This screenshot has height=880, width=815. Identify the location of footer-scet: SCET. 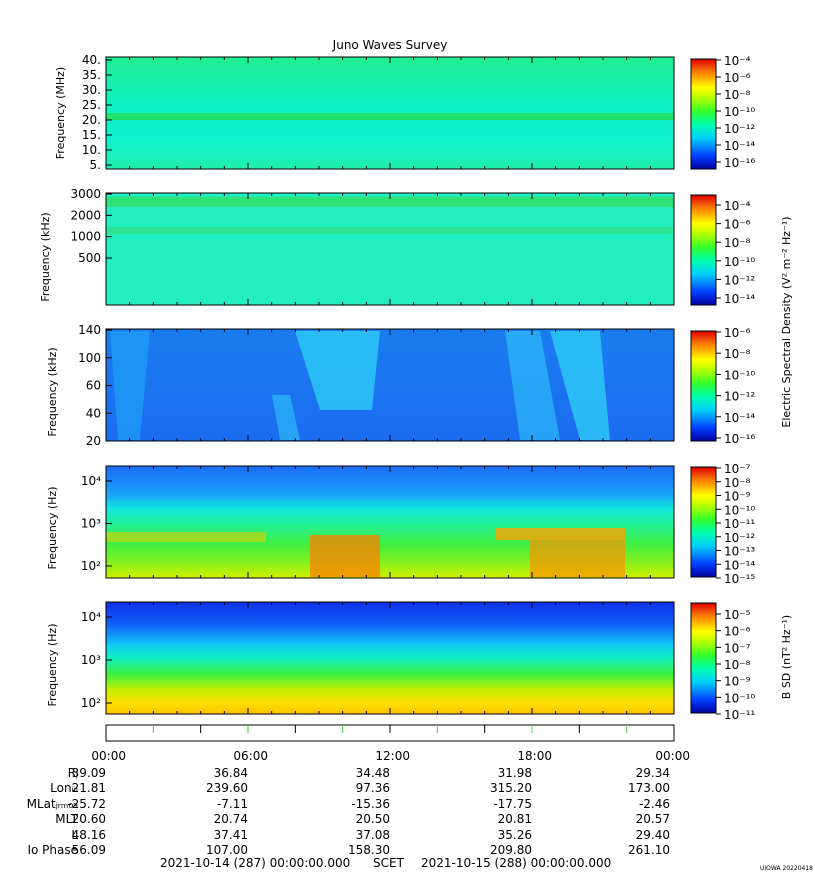
(388, 863).